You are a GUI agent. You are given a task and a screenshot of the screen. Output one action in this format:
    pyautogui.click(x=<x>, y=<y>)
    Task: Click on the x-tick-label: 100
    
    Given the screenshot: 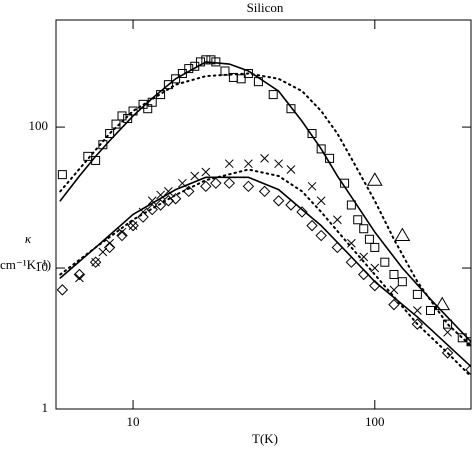 What is the action you would take?
    pyautogui.click(x=375, y=421)
    